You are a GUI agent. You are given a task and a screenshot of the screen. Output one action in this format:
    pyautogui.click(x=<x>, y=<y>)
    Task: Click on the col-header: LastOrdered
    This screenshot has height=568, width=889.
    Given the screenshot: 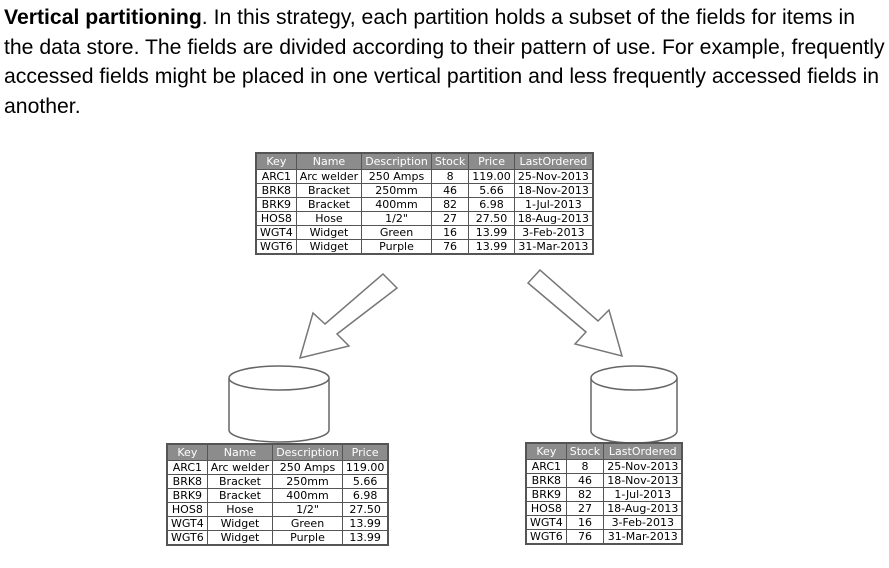 What is the action you would take?
    pyautogui.click(x=643, y=451)
    